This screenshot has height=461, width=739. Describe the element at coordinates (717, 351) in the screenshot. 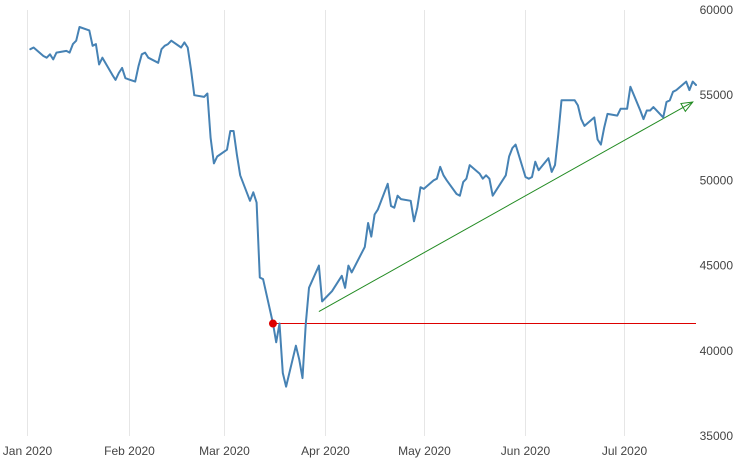

I see `y-tick-label: 40000` at that location.